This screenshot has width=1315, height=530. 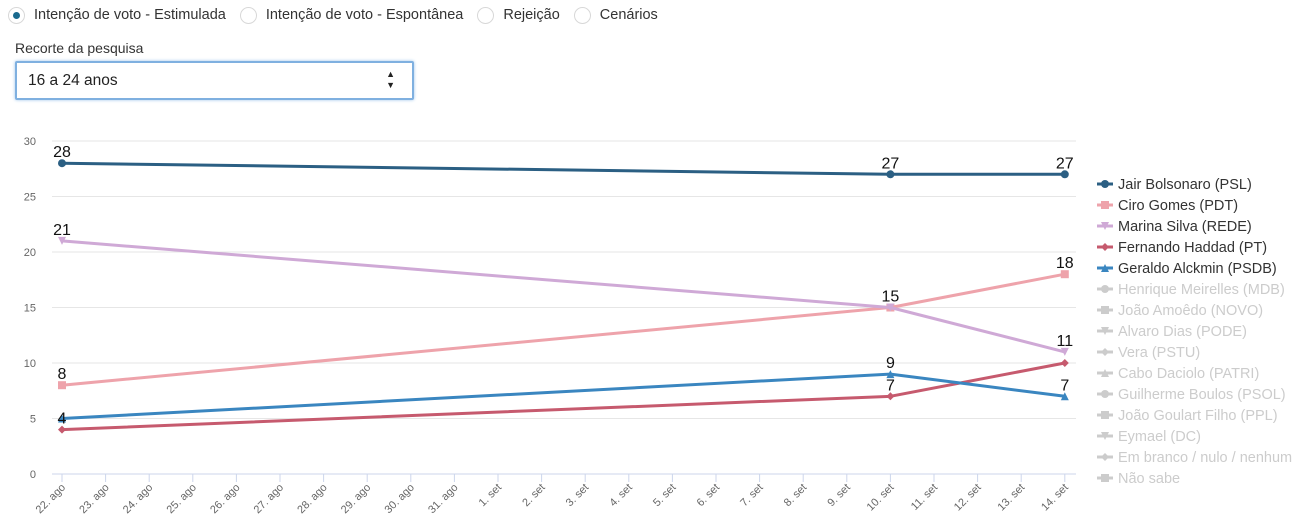 I want to click on x-tick-label: 31. ago, so click(x=443, y=499).